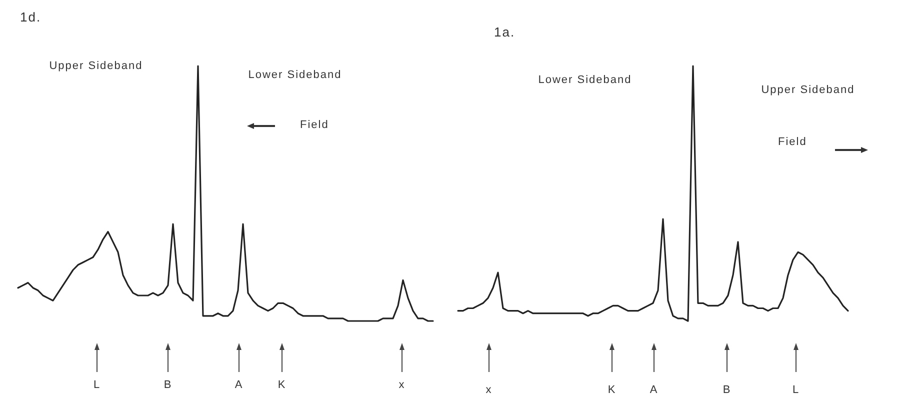 The height and width of the screenshot is (412, 897). I want to click on chart-title: 1d., so click(31, 16).